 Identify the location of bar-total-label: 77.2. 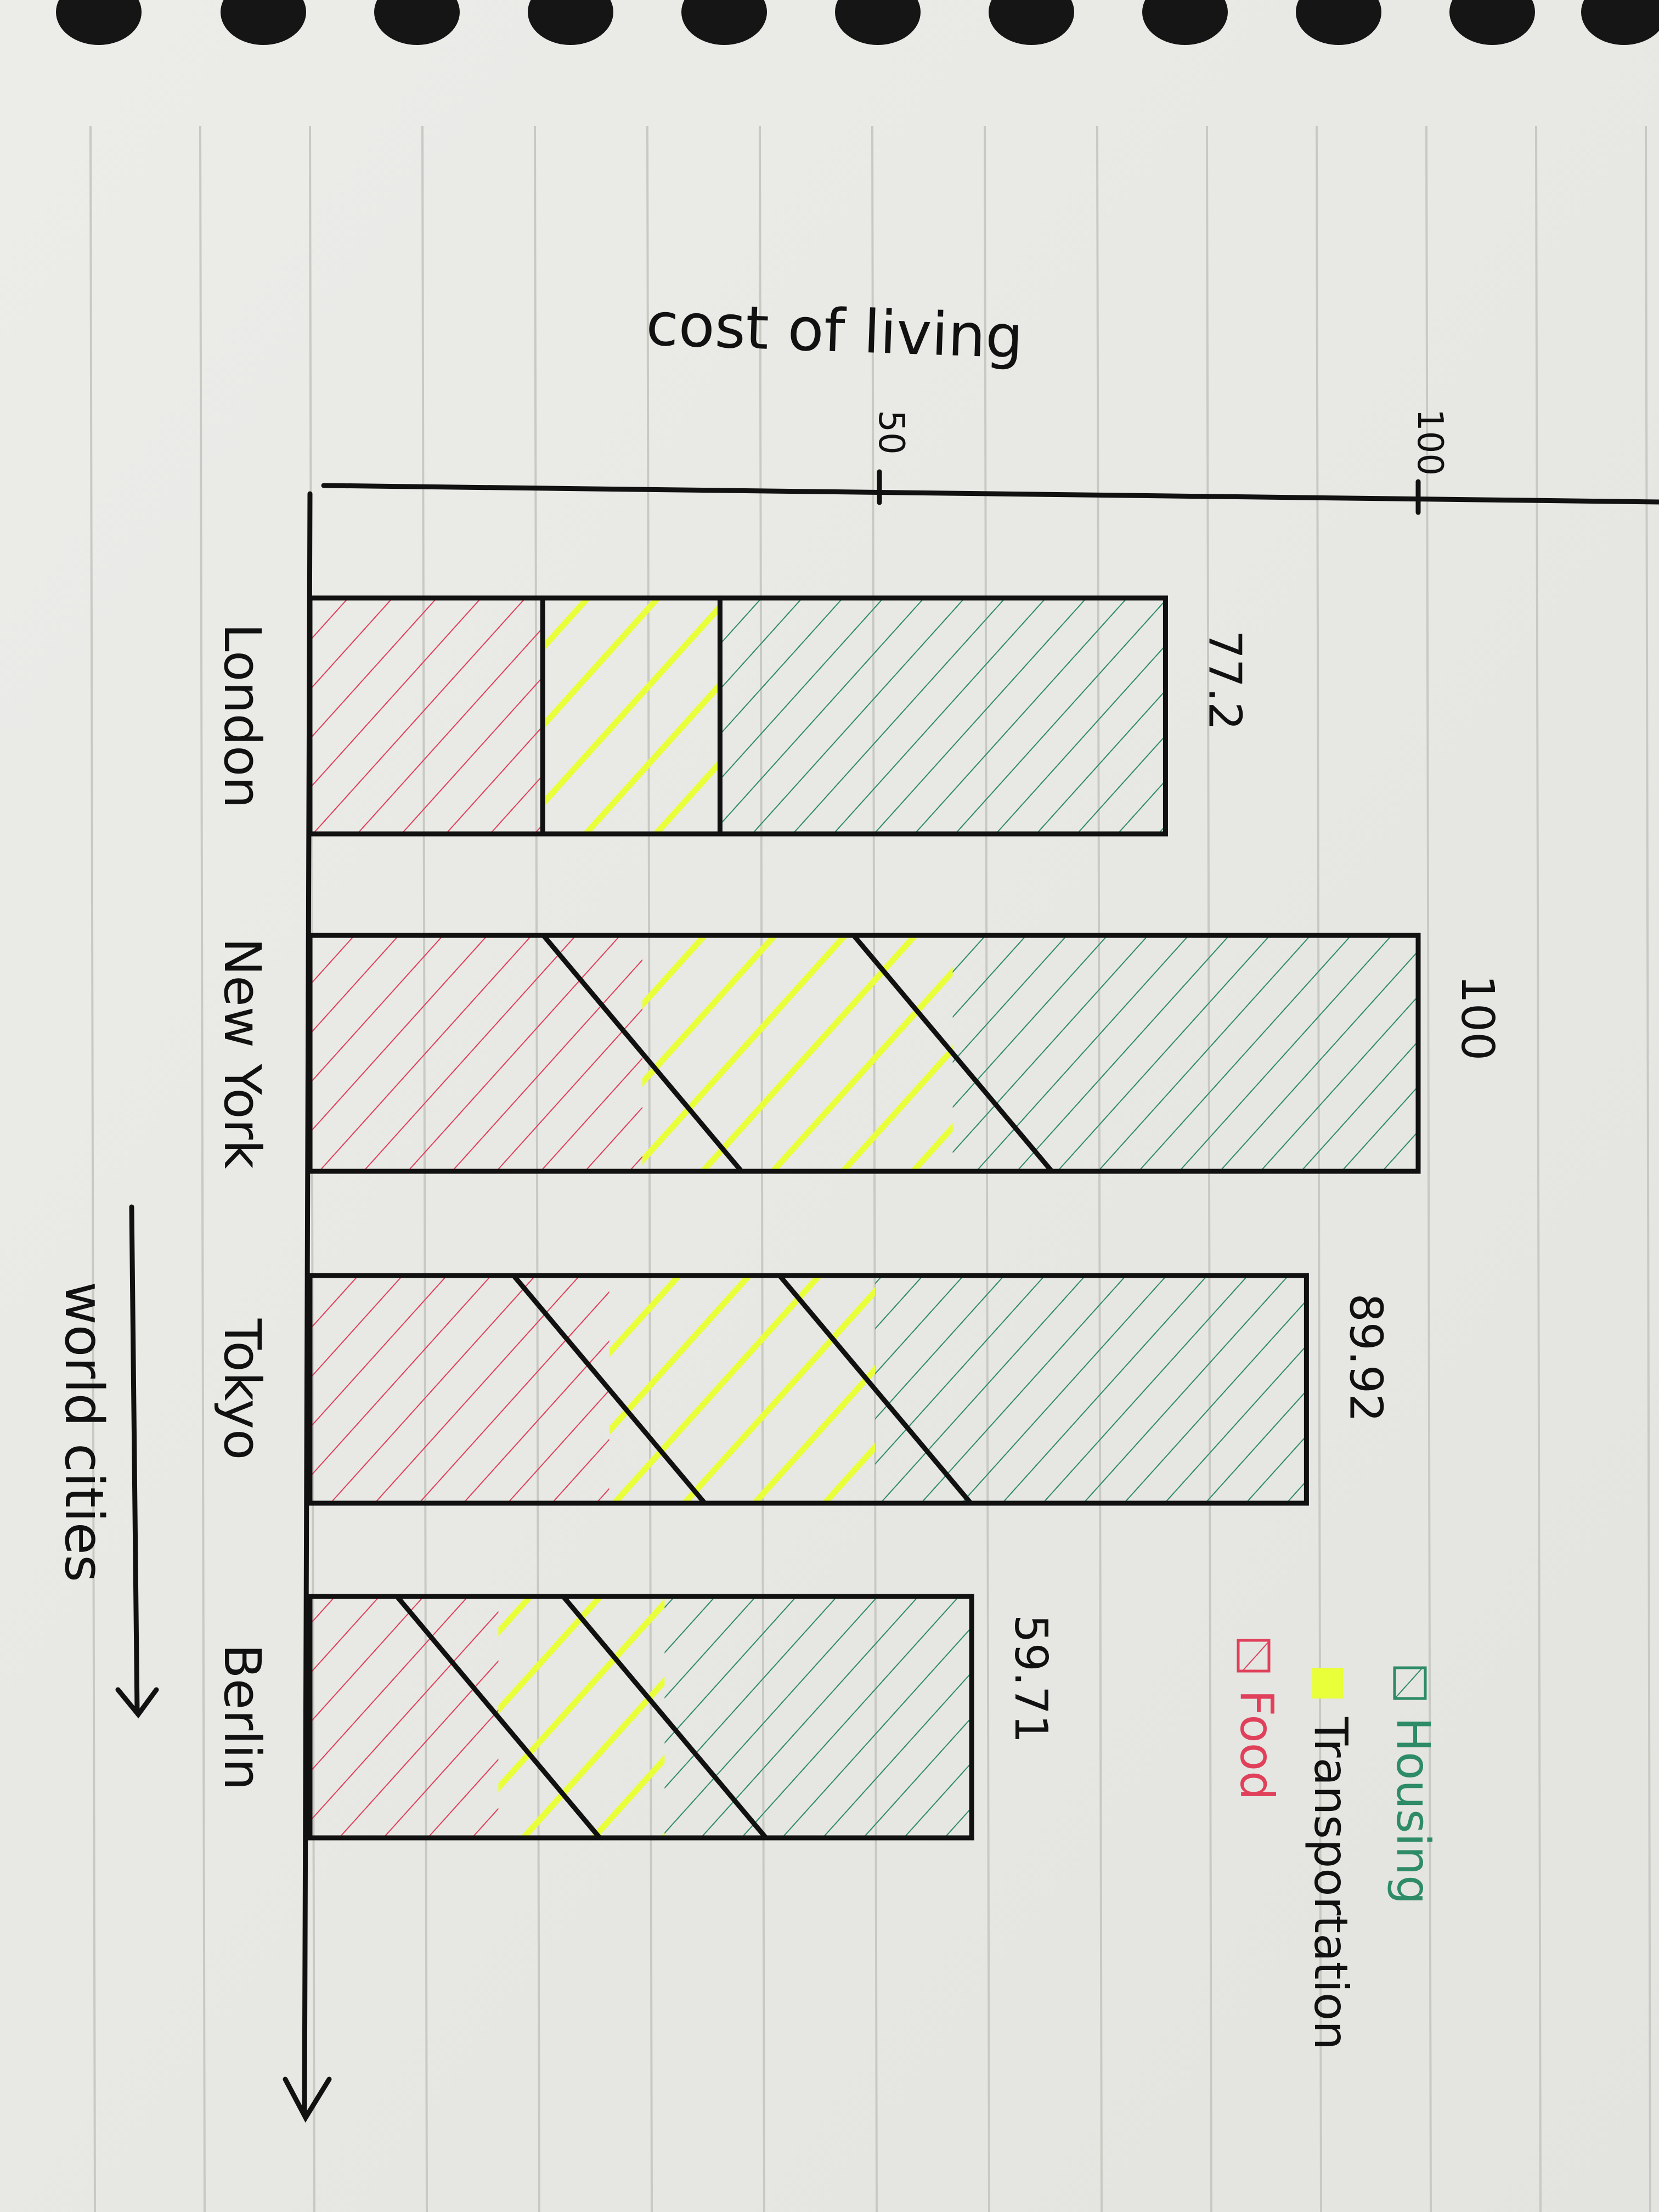
(1224, 680).